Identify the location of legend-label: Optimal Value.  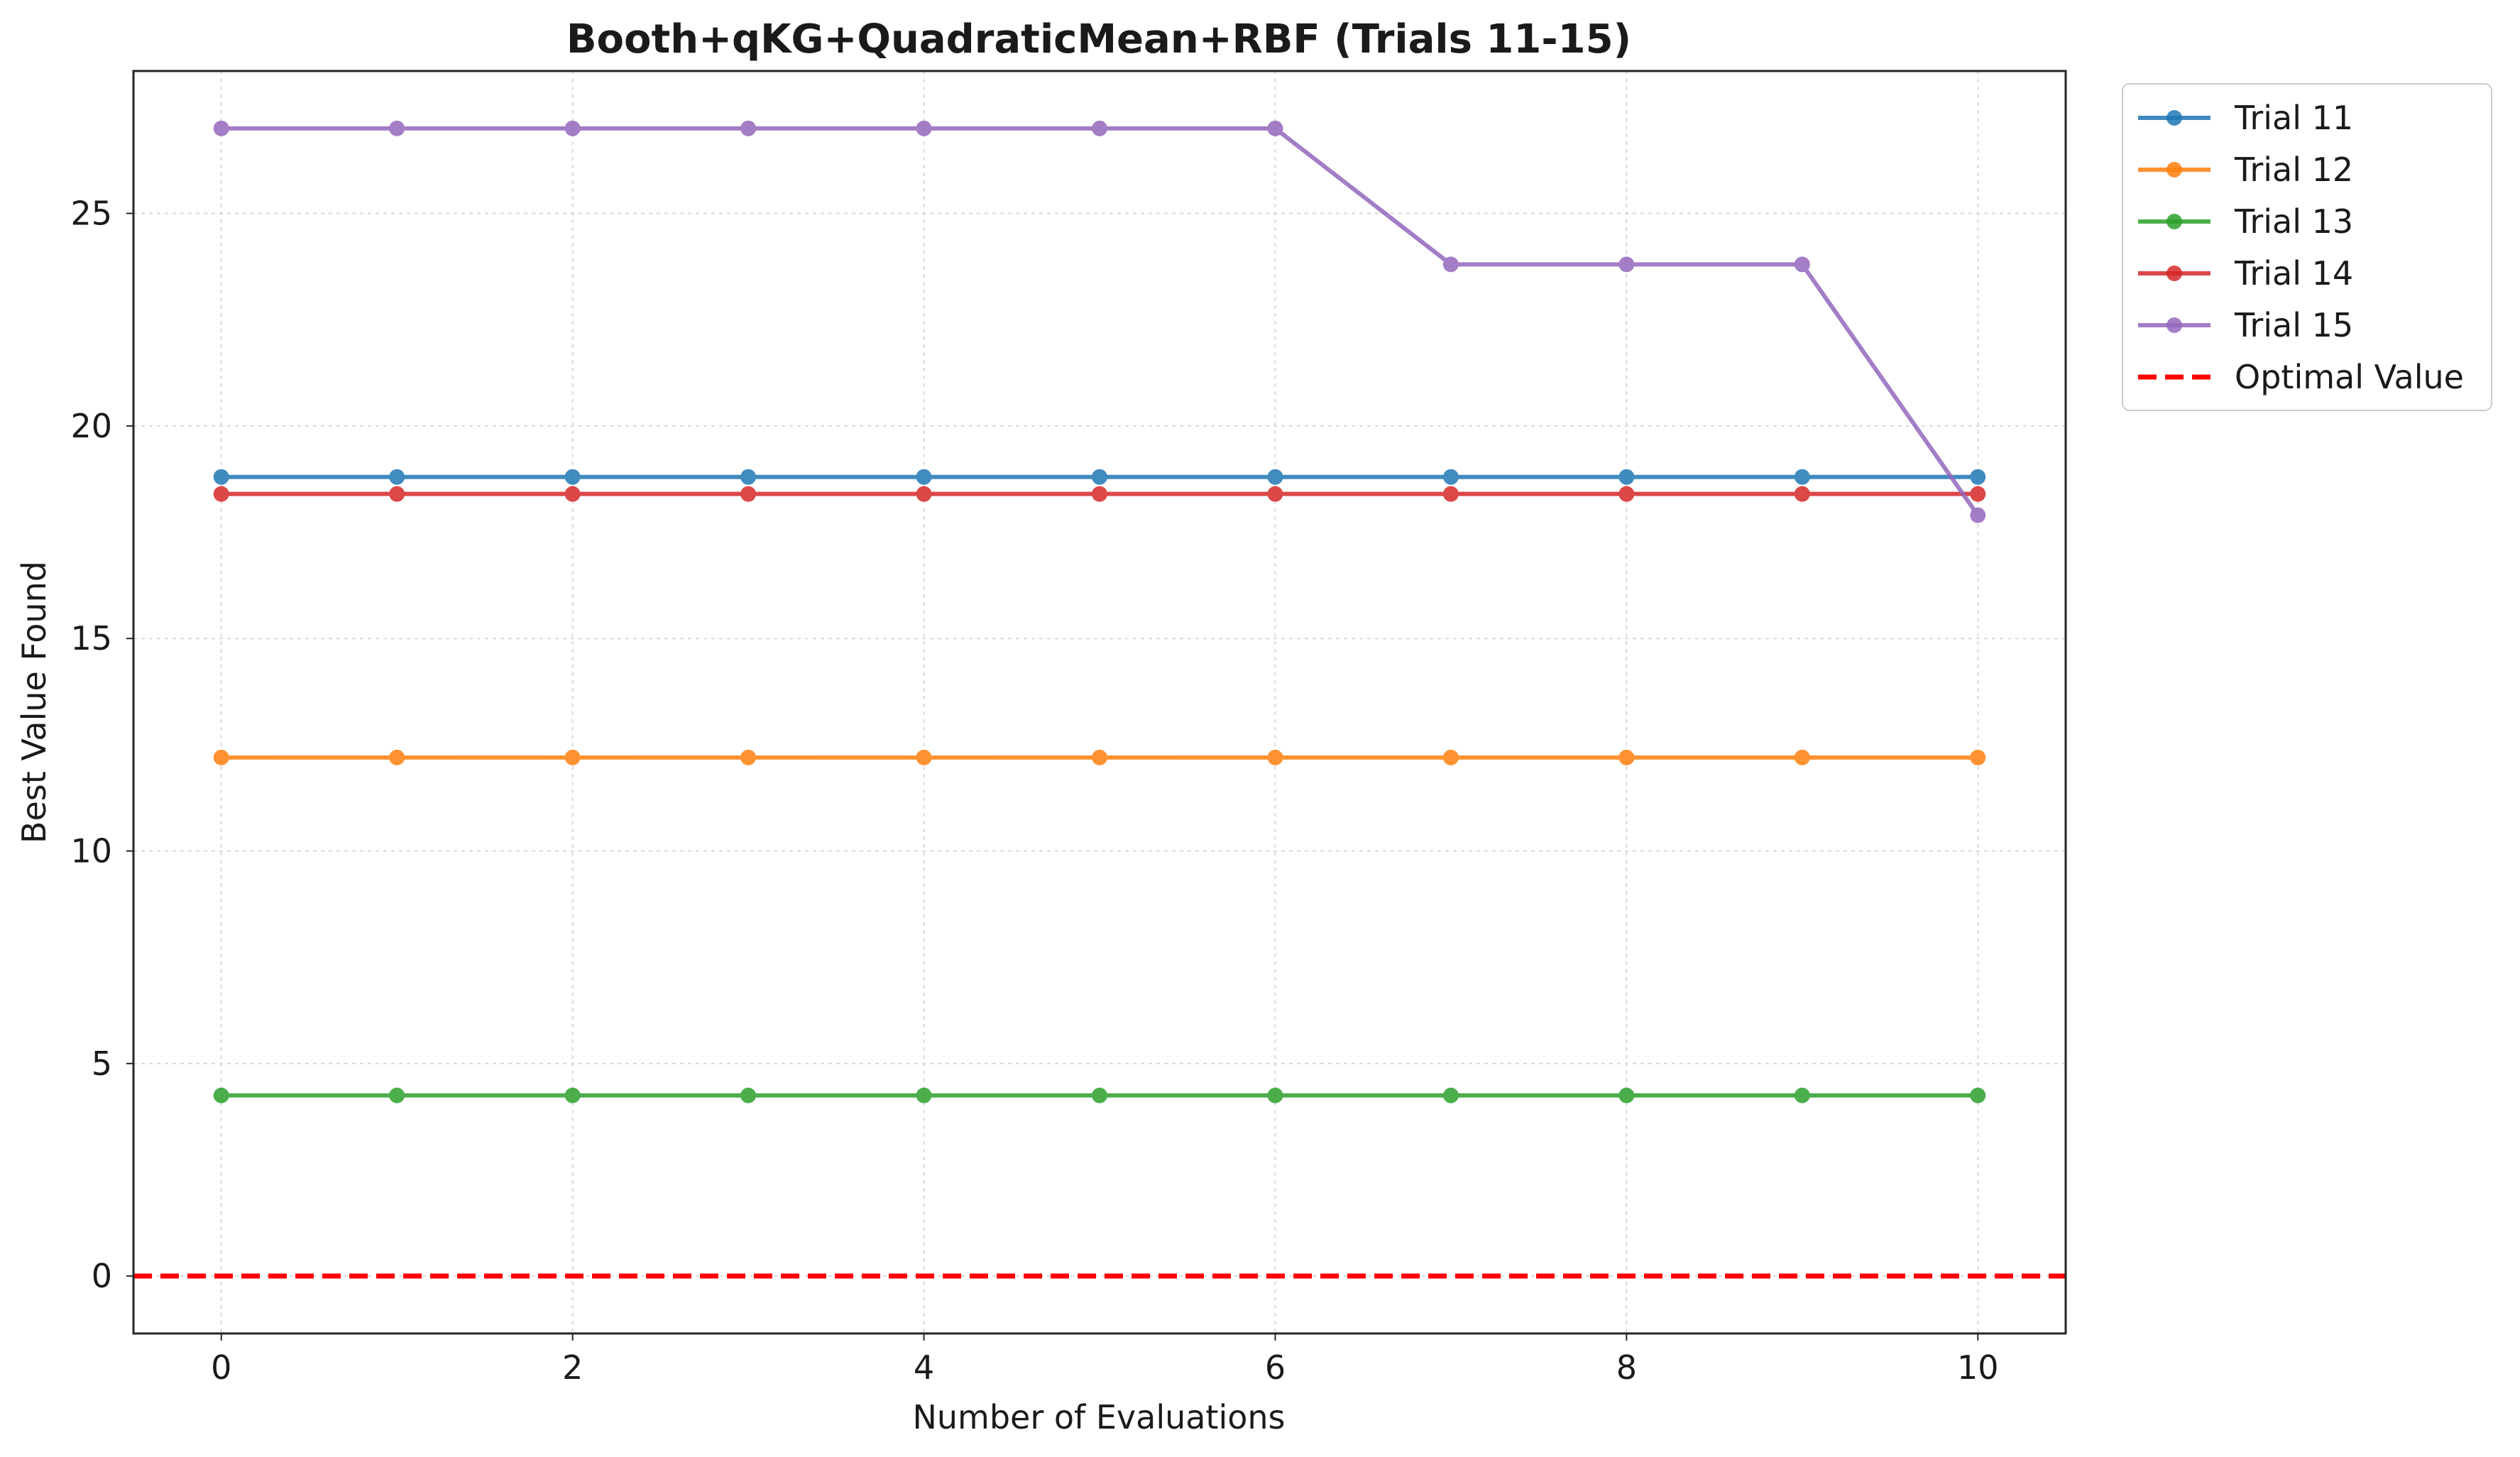
(2349, 377).